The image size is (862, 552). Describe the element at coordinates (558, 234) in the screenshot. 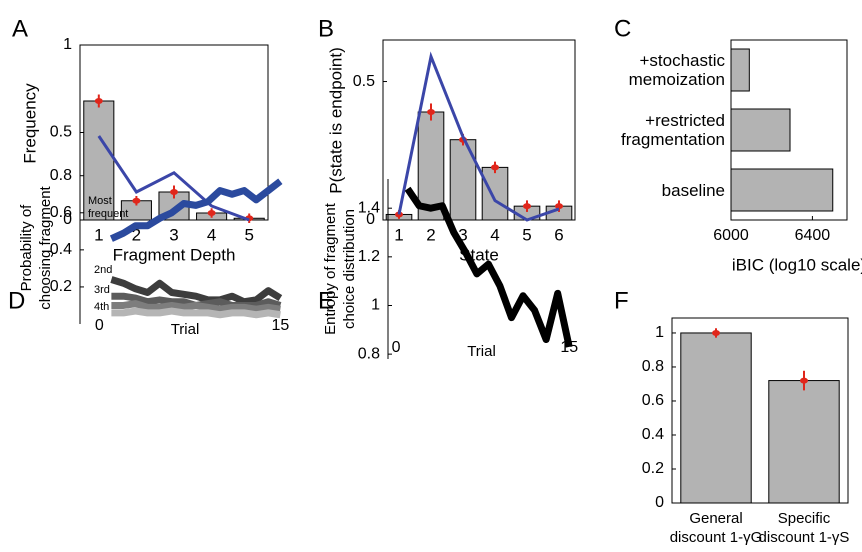

I see `x-tick-label: 6` at that location.